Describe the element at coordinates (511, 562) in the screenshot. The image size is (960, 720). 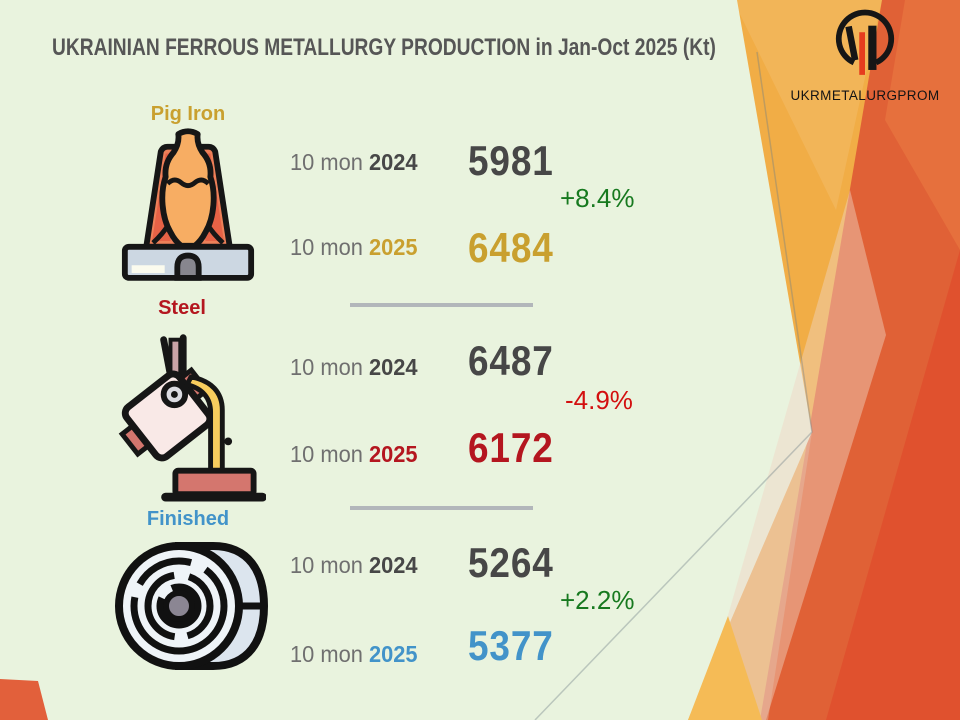
I see `value-2024: 5264` at that location.